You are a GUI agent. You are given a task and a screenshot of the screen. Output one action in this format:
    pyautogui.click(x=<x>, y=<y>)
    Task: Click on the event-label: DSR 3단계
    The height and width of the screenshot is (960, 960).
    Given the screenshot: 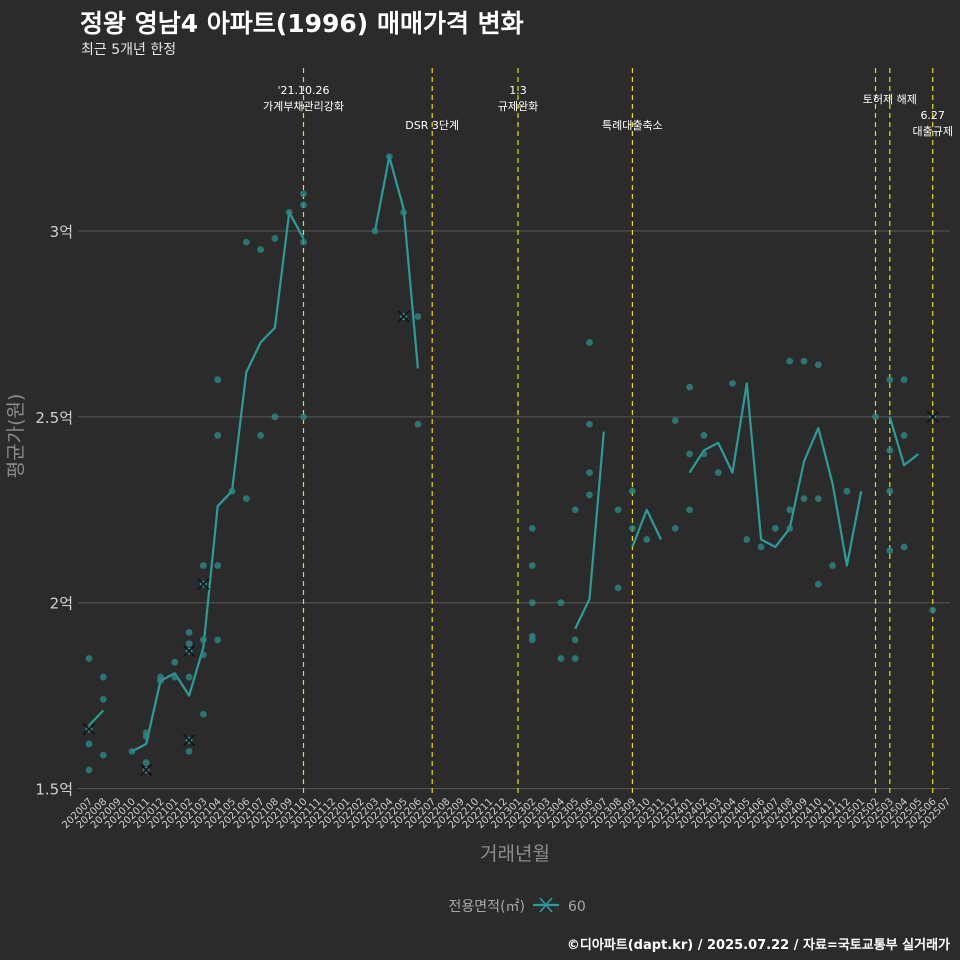 What is the action you would take?
    pyautogui.click(x=432, y=125)
    